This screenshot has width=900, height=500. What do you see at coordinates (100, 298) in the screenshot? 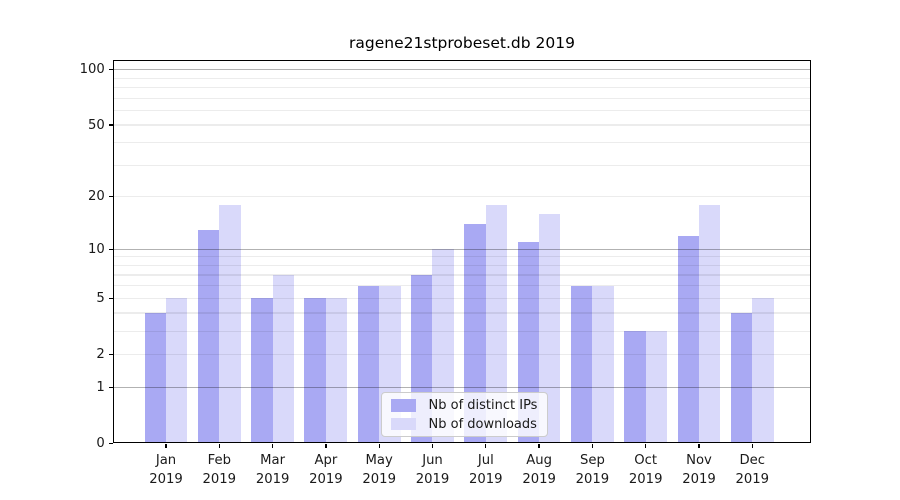
I see `y-tick-label: 5` at bounding box center [100, 298].